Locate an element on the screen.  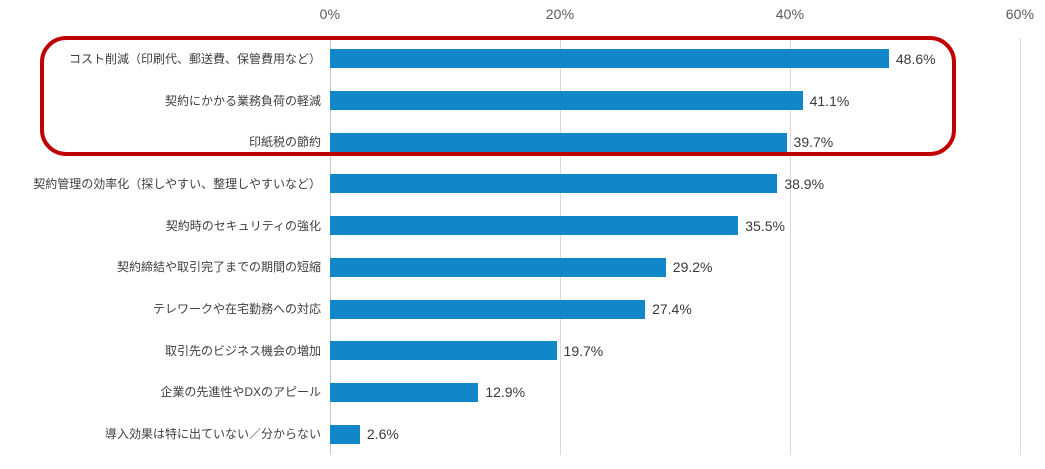
category-label: 契約にかかる業務負荷の軽減 is located at coordinates (242, 100).